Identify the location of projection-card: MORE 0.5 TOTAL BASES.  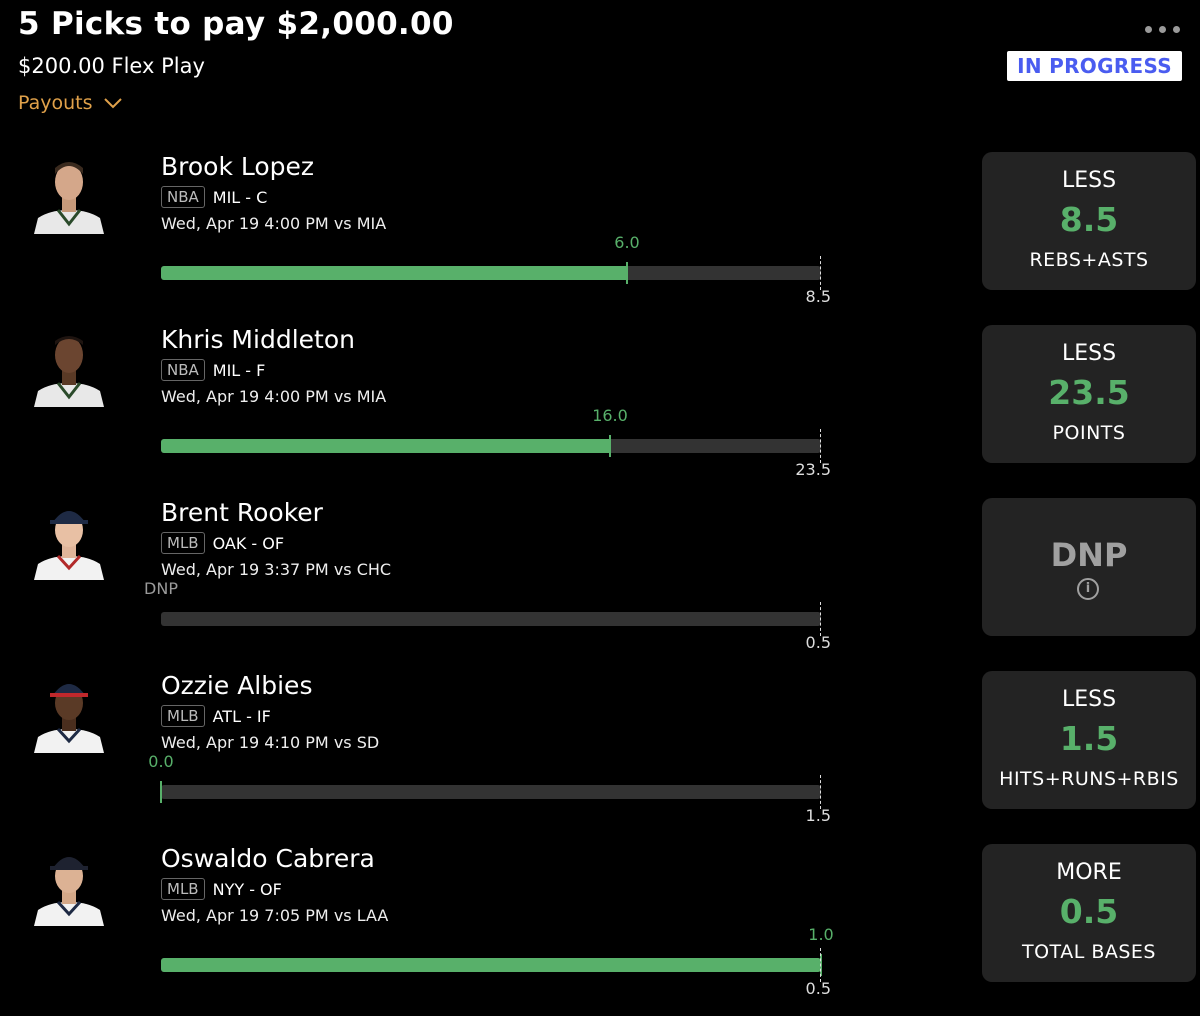
(1089, 913).